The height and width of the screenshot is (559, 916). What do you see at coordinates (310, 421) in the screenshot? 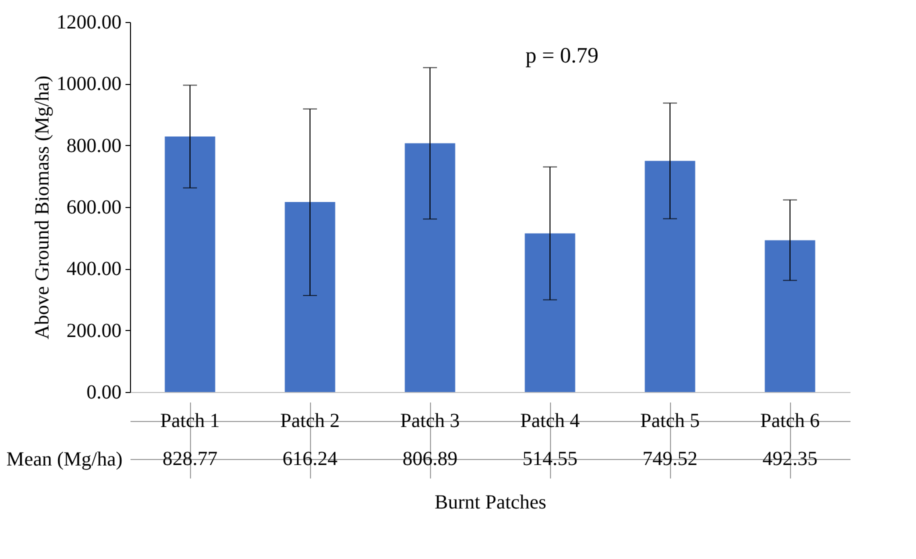
I see `x-tick-label: Patch 2` at bounding box center [310, 421].